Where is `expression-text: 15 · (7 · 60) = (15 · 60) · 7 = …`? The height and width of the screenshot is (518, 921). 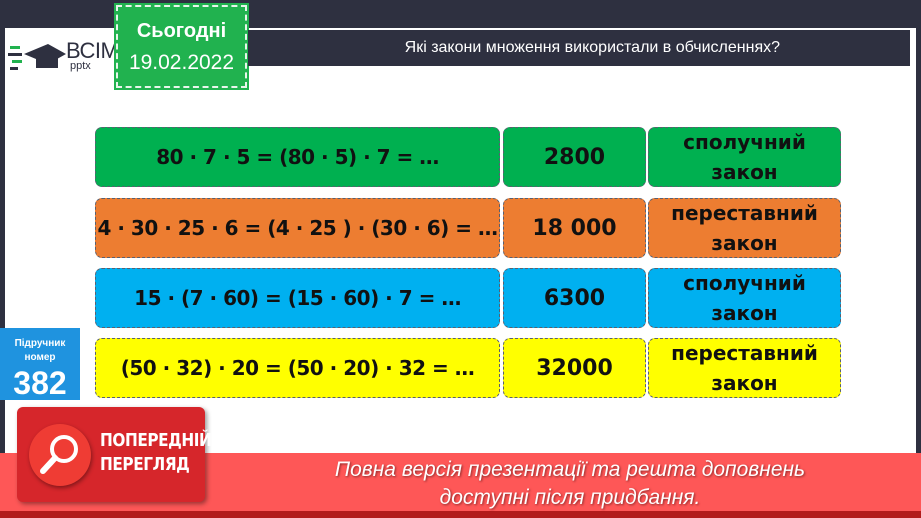 expression-text: 15 · (7 · 60) = (15 · 60) · 7 = … is located at coordinates (297, 298).